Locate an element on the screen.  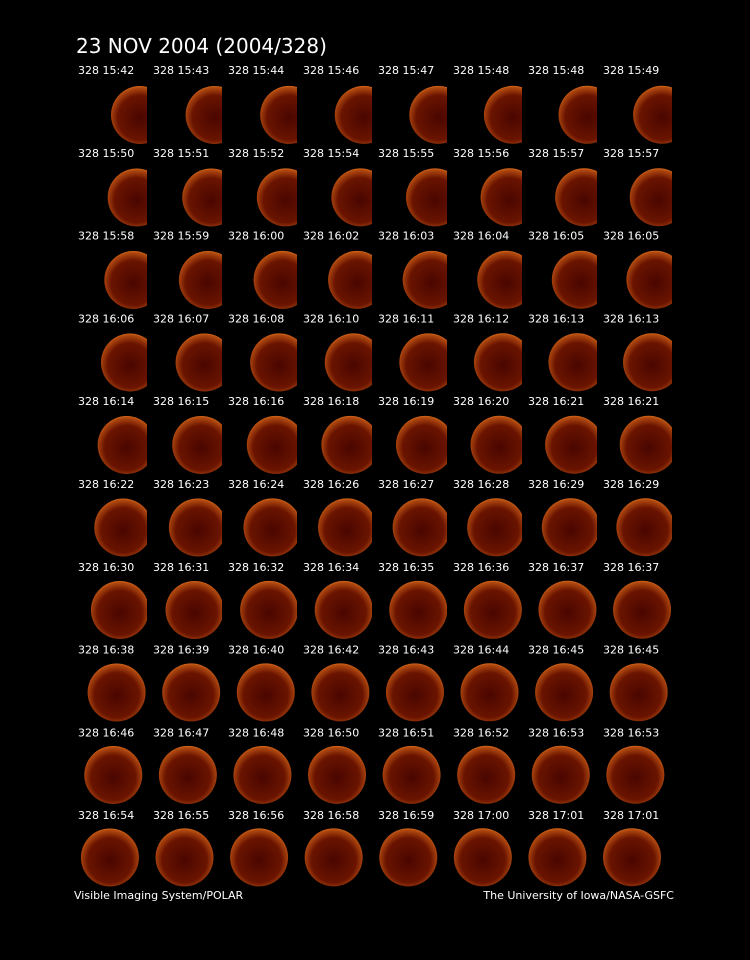
frame-label: 328 16:14 is located at coordinates (106, 401).